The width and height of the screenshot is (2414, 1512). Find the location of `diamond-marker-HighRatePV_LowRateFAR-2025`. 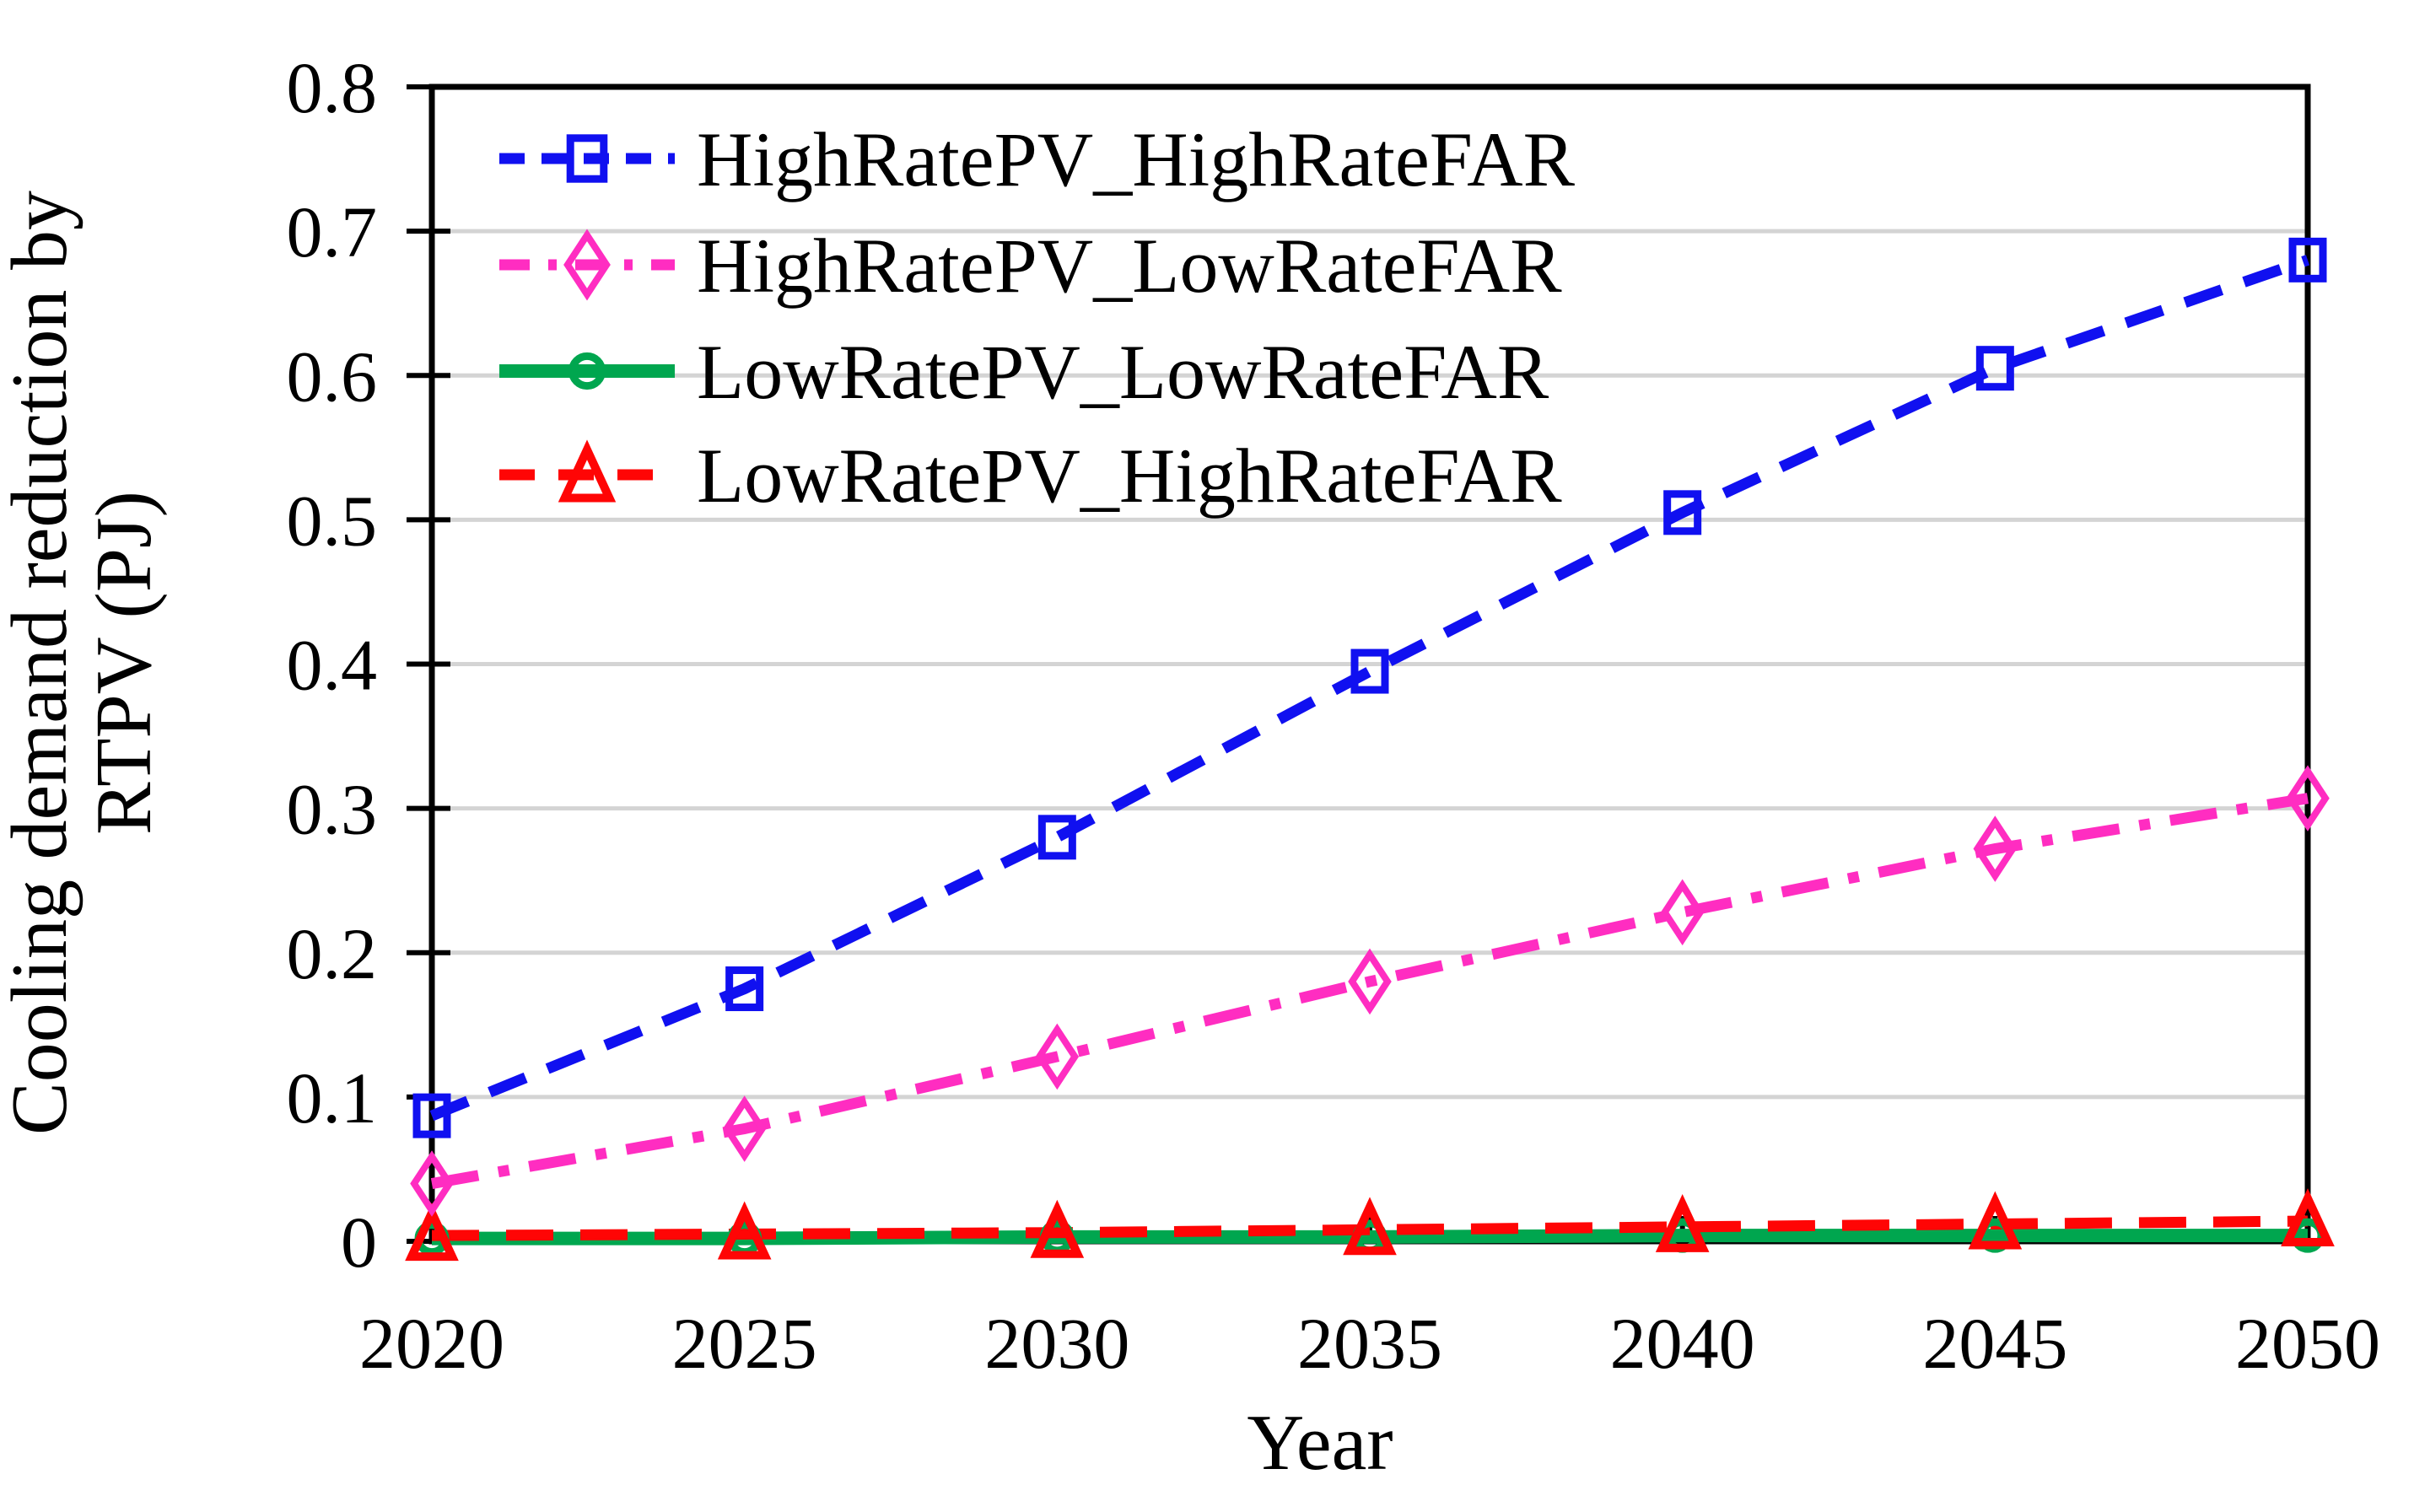

diamond-marker-HighRatePV_LowRateFAR-2025 is located at coordinates (744, 1128).